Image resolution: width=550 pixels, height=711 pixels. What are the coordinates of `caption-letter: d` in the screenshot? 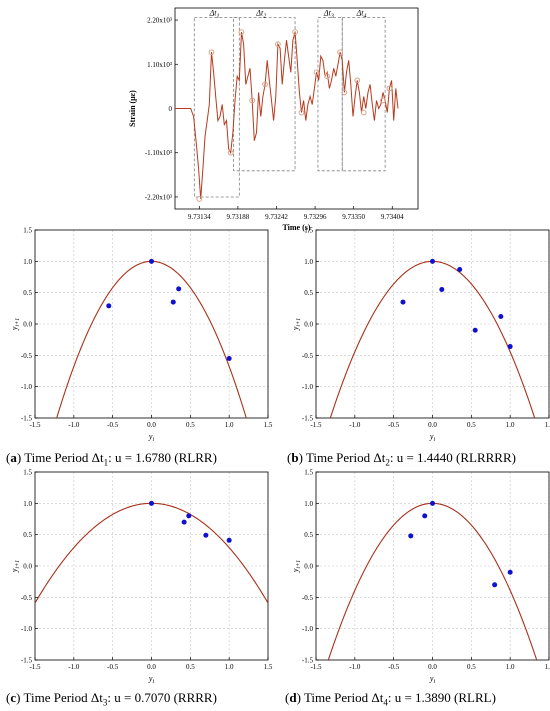 It's located at (293, 697).